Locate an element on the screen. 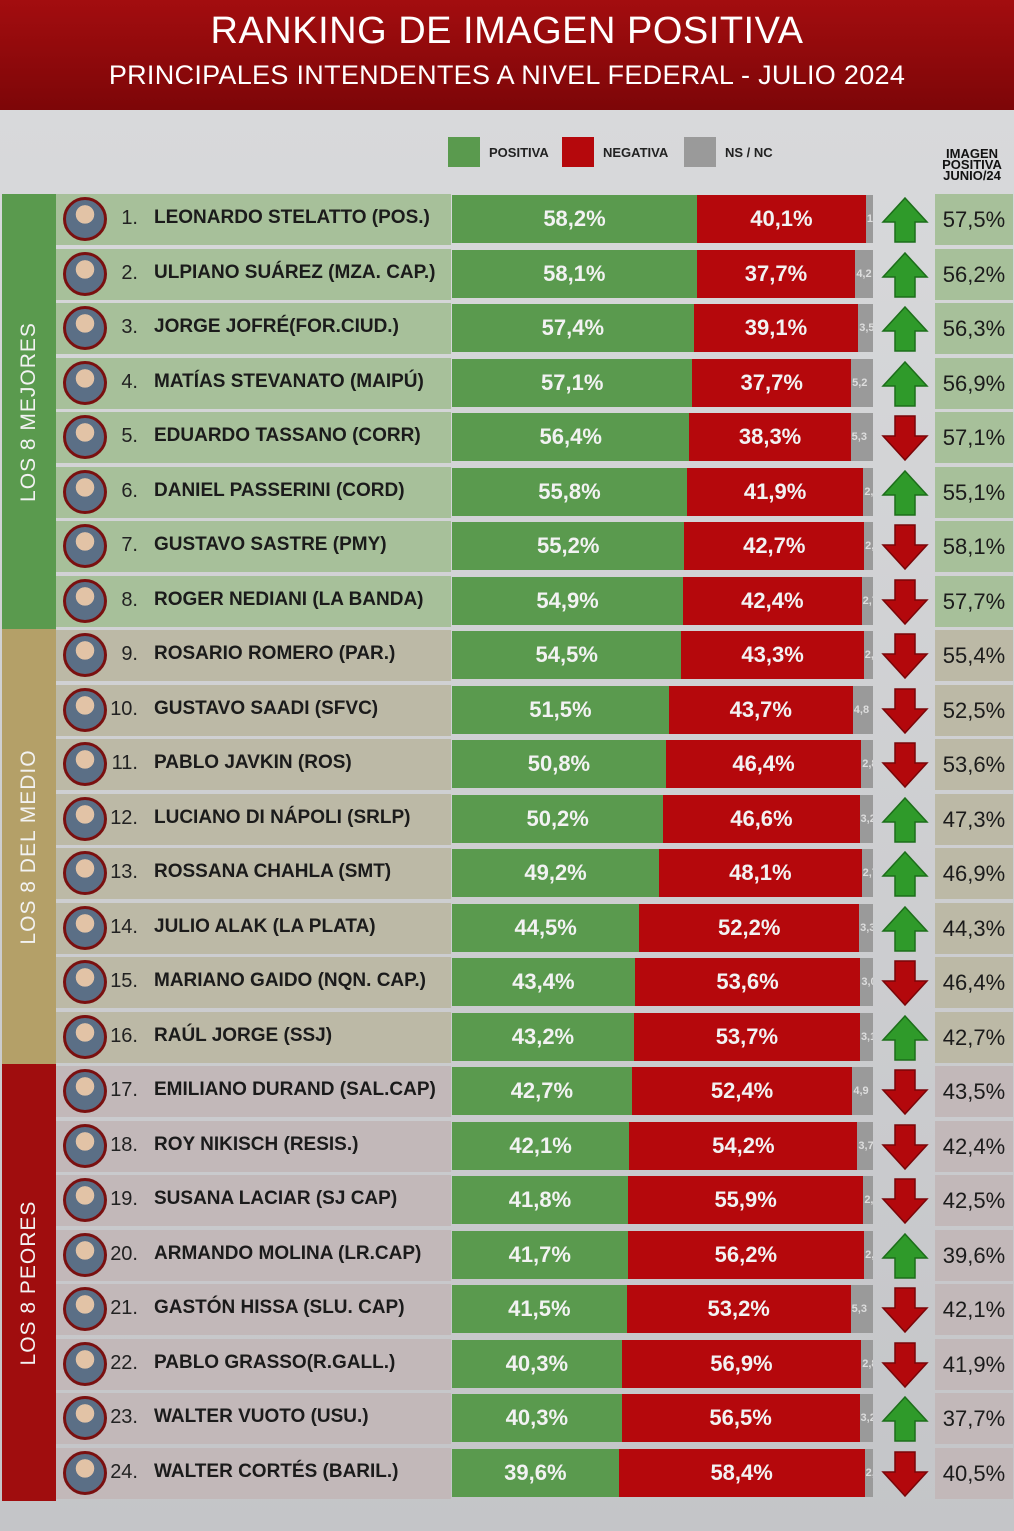 The image size is (1014, 1531). row-name: MARIANO GAIDO (NQN. CAP.) is located at coordinates (290, 980).